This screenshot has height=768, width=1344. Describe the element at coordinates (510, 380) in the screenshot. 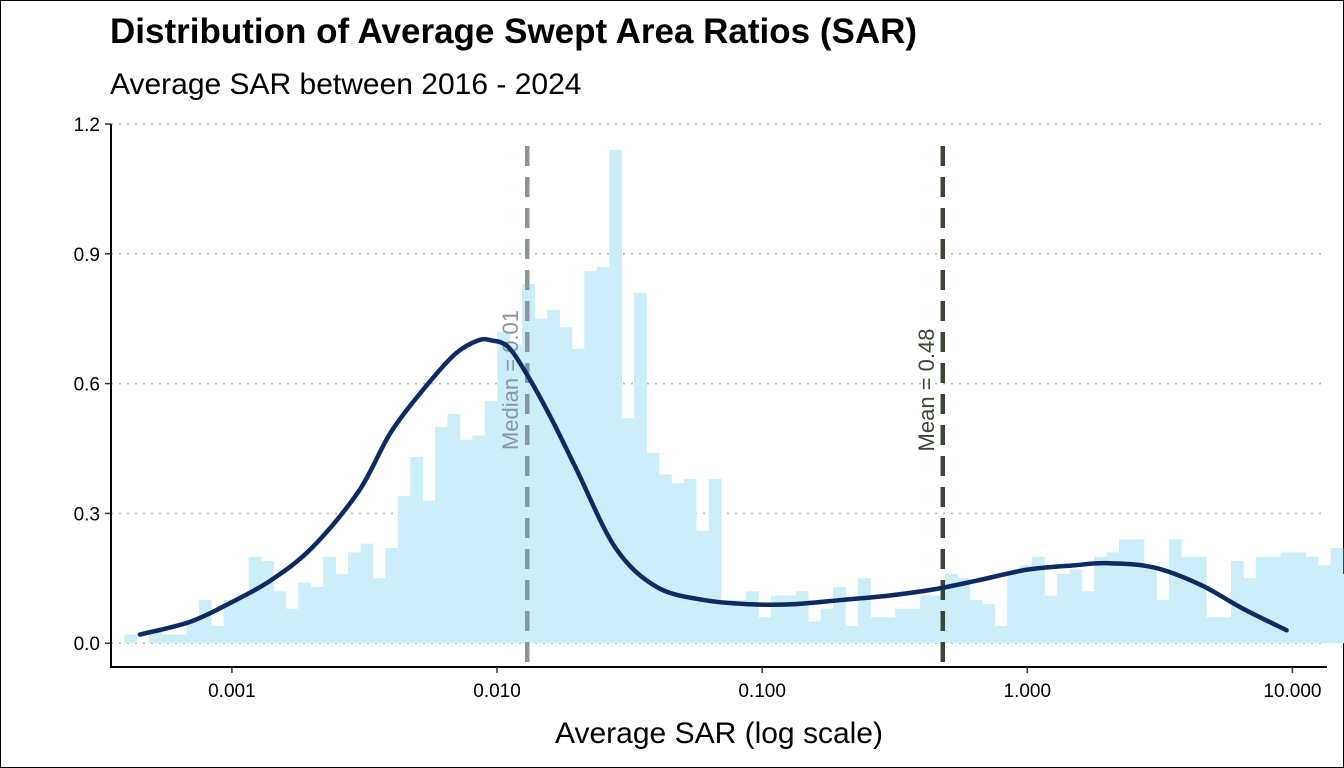

I see `median-label: Median = 0.01` at that location.